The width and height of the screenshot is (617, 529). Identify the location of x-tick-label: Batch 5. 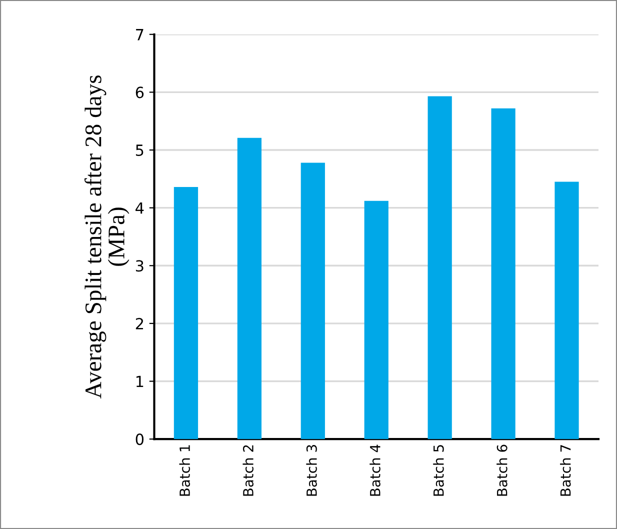
(438, 470).